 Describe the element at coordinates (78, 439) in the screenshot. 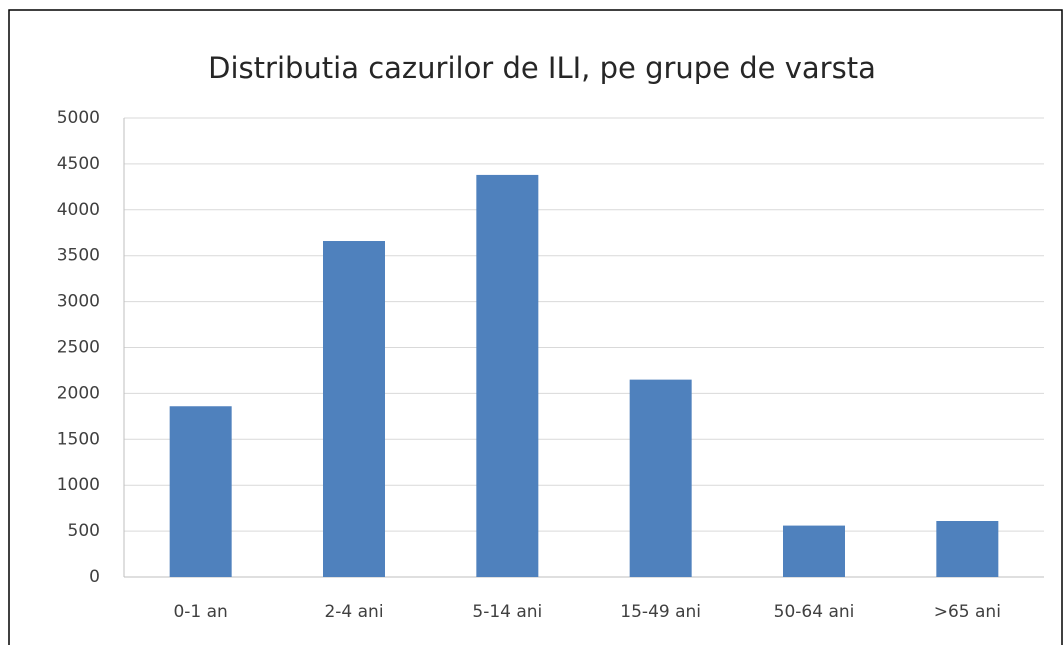

I see `y-tick-label: 1500` at that location.